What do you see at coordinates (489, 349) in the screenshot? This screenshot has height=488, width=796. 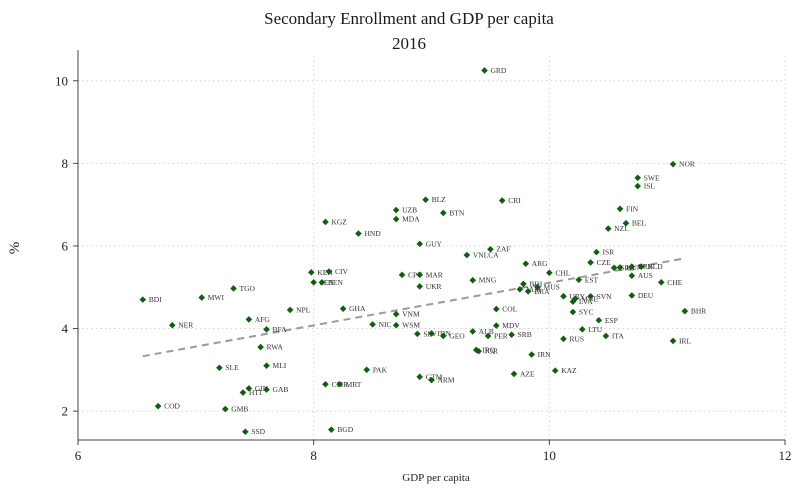 I see `point-label: IRQ` at bounding box center [489, 349].